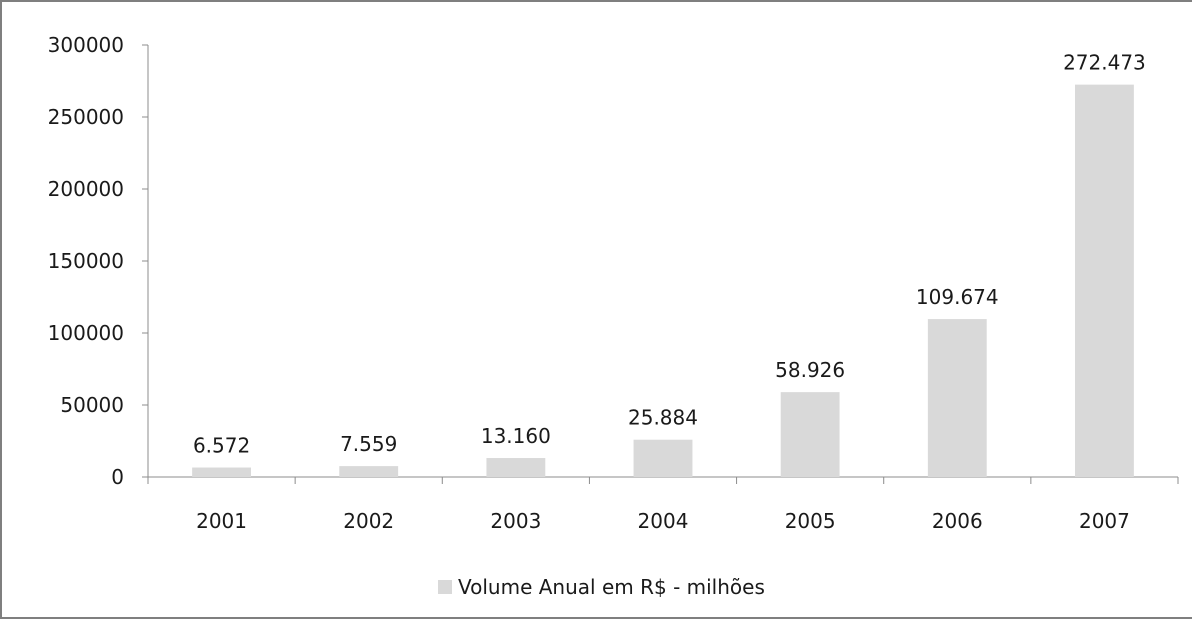  What do you see at coordinates (1104, 63) in the screenshot?
I see `data-label: 272.473` at bounding box center [1104, 63].